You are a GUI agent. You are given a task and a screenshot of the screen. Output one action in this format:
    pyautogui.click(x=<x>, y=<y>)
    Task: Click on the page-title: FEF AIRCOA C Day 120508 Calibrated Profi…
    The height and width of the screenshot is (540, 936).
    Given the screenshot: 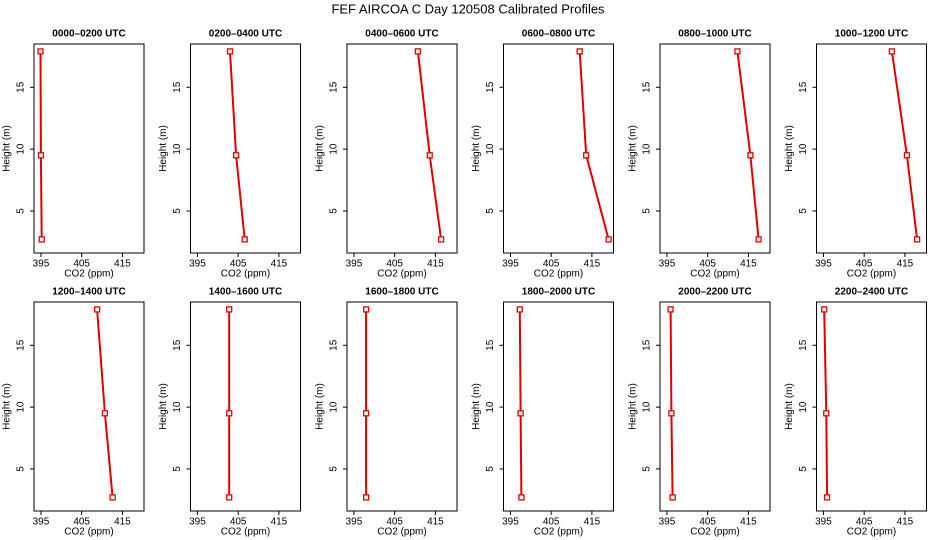 What is the action you would take?
    pyautogui.click(x=468, y=8)
    